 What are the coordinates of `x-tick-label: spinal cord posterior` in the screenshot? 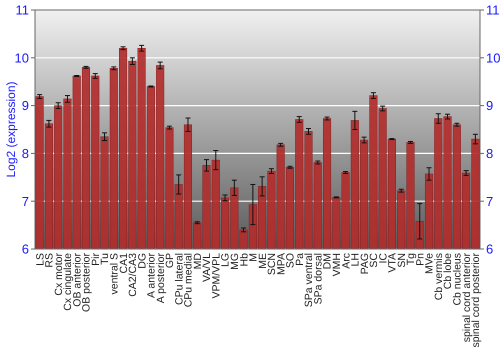 It's located at (476, 300).